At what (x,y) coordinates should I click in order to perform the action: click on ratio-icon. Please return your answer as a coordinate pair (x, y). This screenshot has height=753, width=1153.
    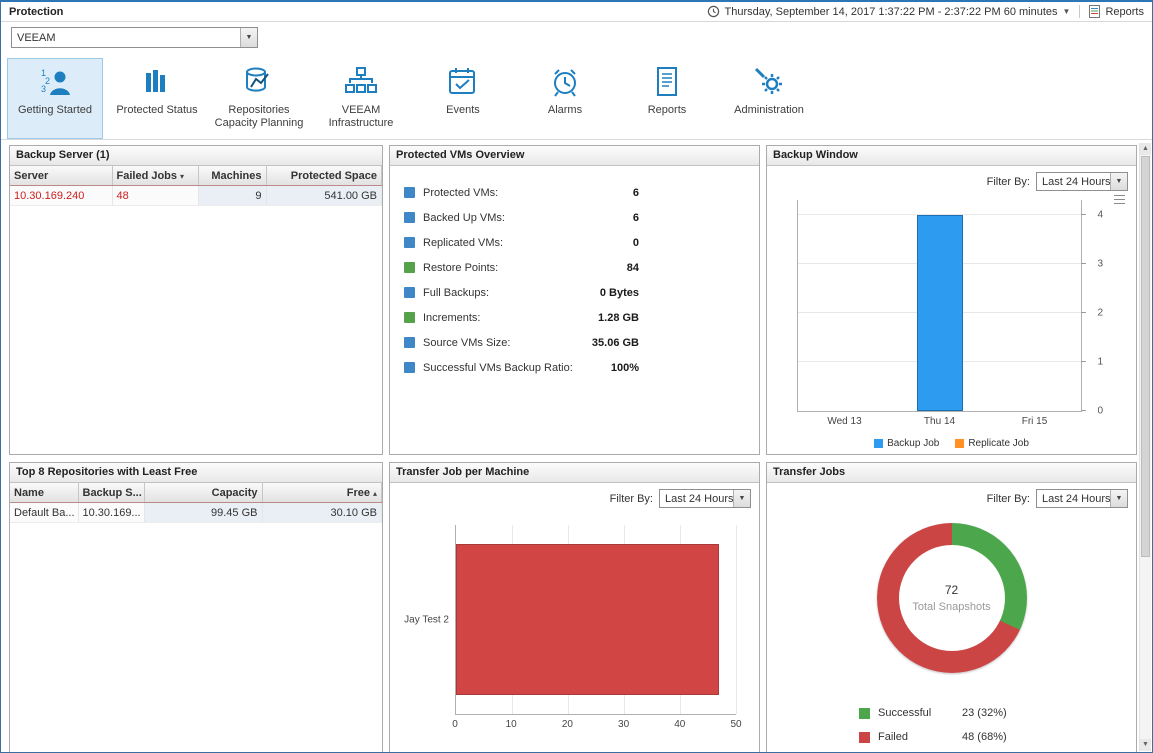
    Looking at the image, I should click on (409, 367).